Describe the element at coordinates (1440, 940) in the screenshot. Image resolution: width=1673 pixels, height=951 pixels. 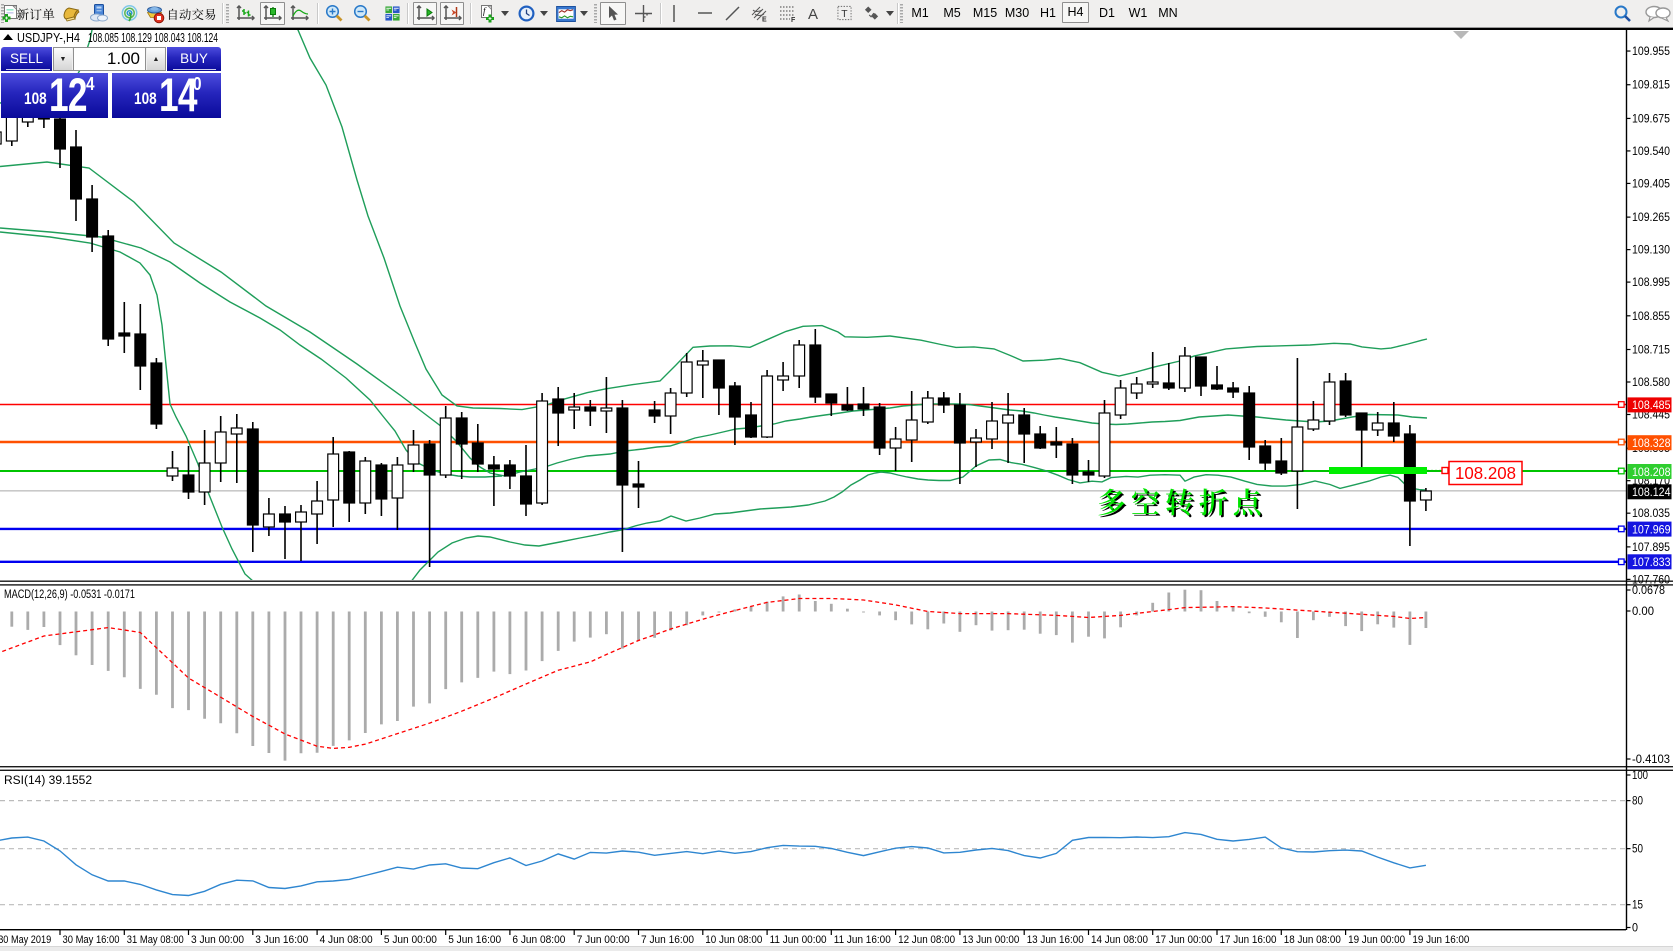
I see `svg-text: 19 Jun 16:00` at that location.